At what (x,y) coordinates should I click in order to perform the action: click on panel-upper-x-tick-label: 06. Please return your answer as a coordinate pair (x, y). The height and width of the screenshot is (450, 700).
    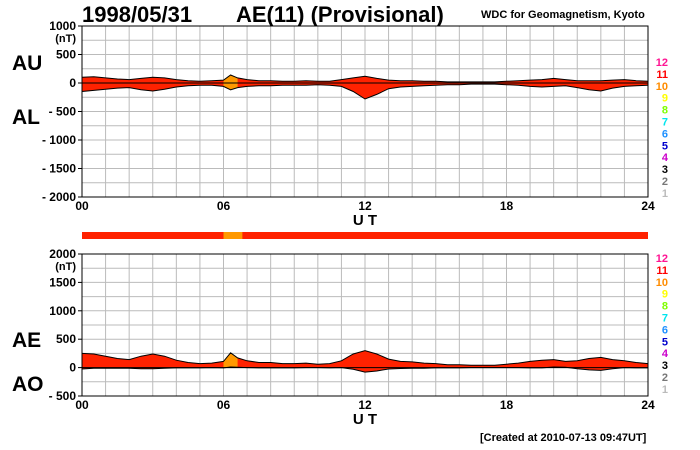
    Looking at the image, I should click on (224, 206).